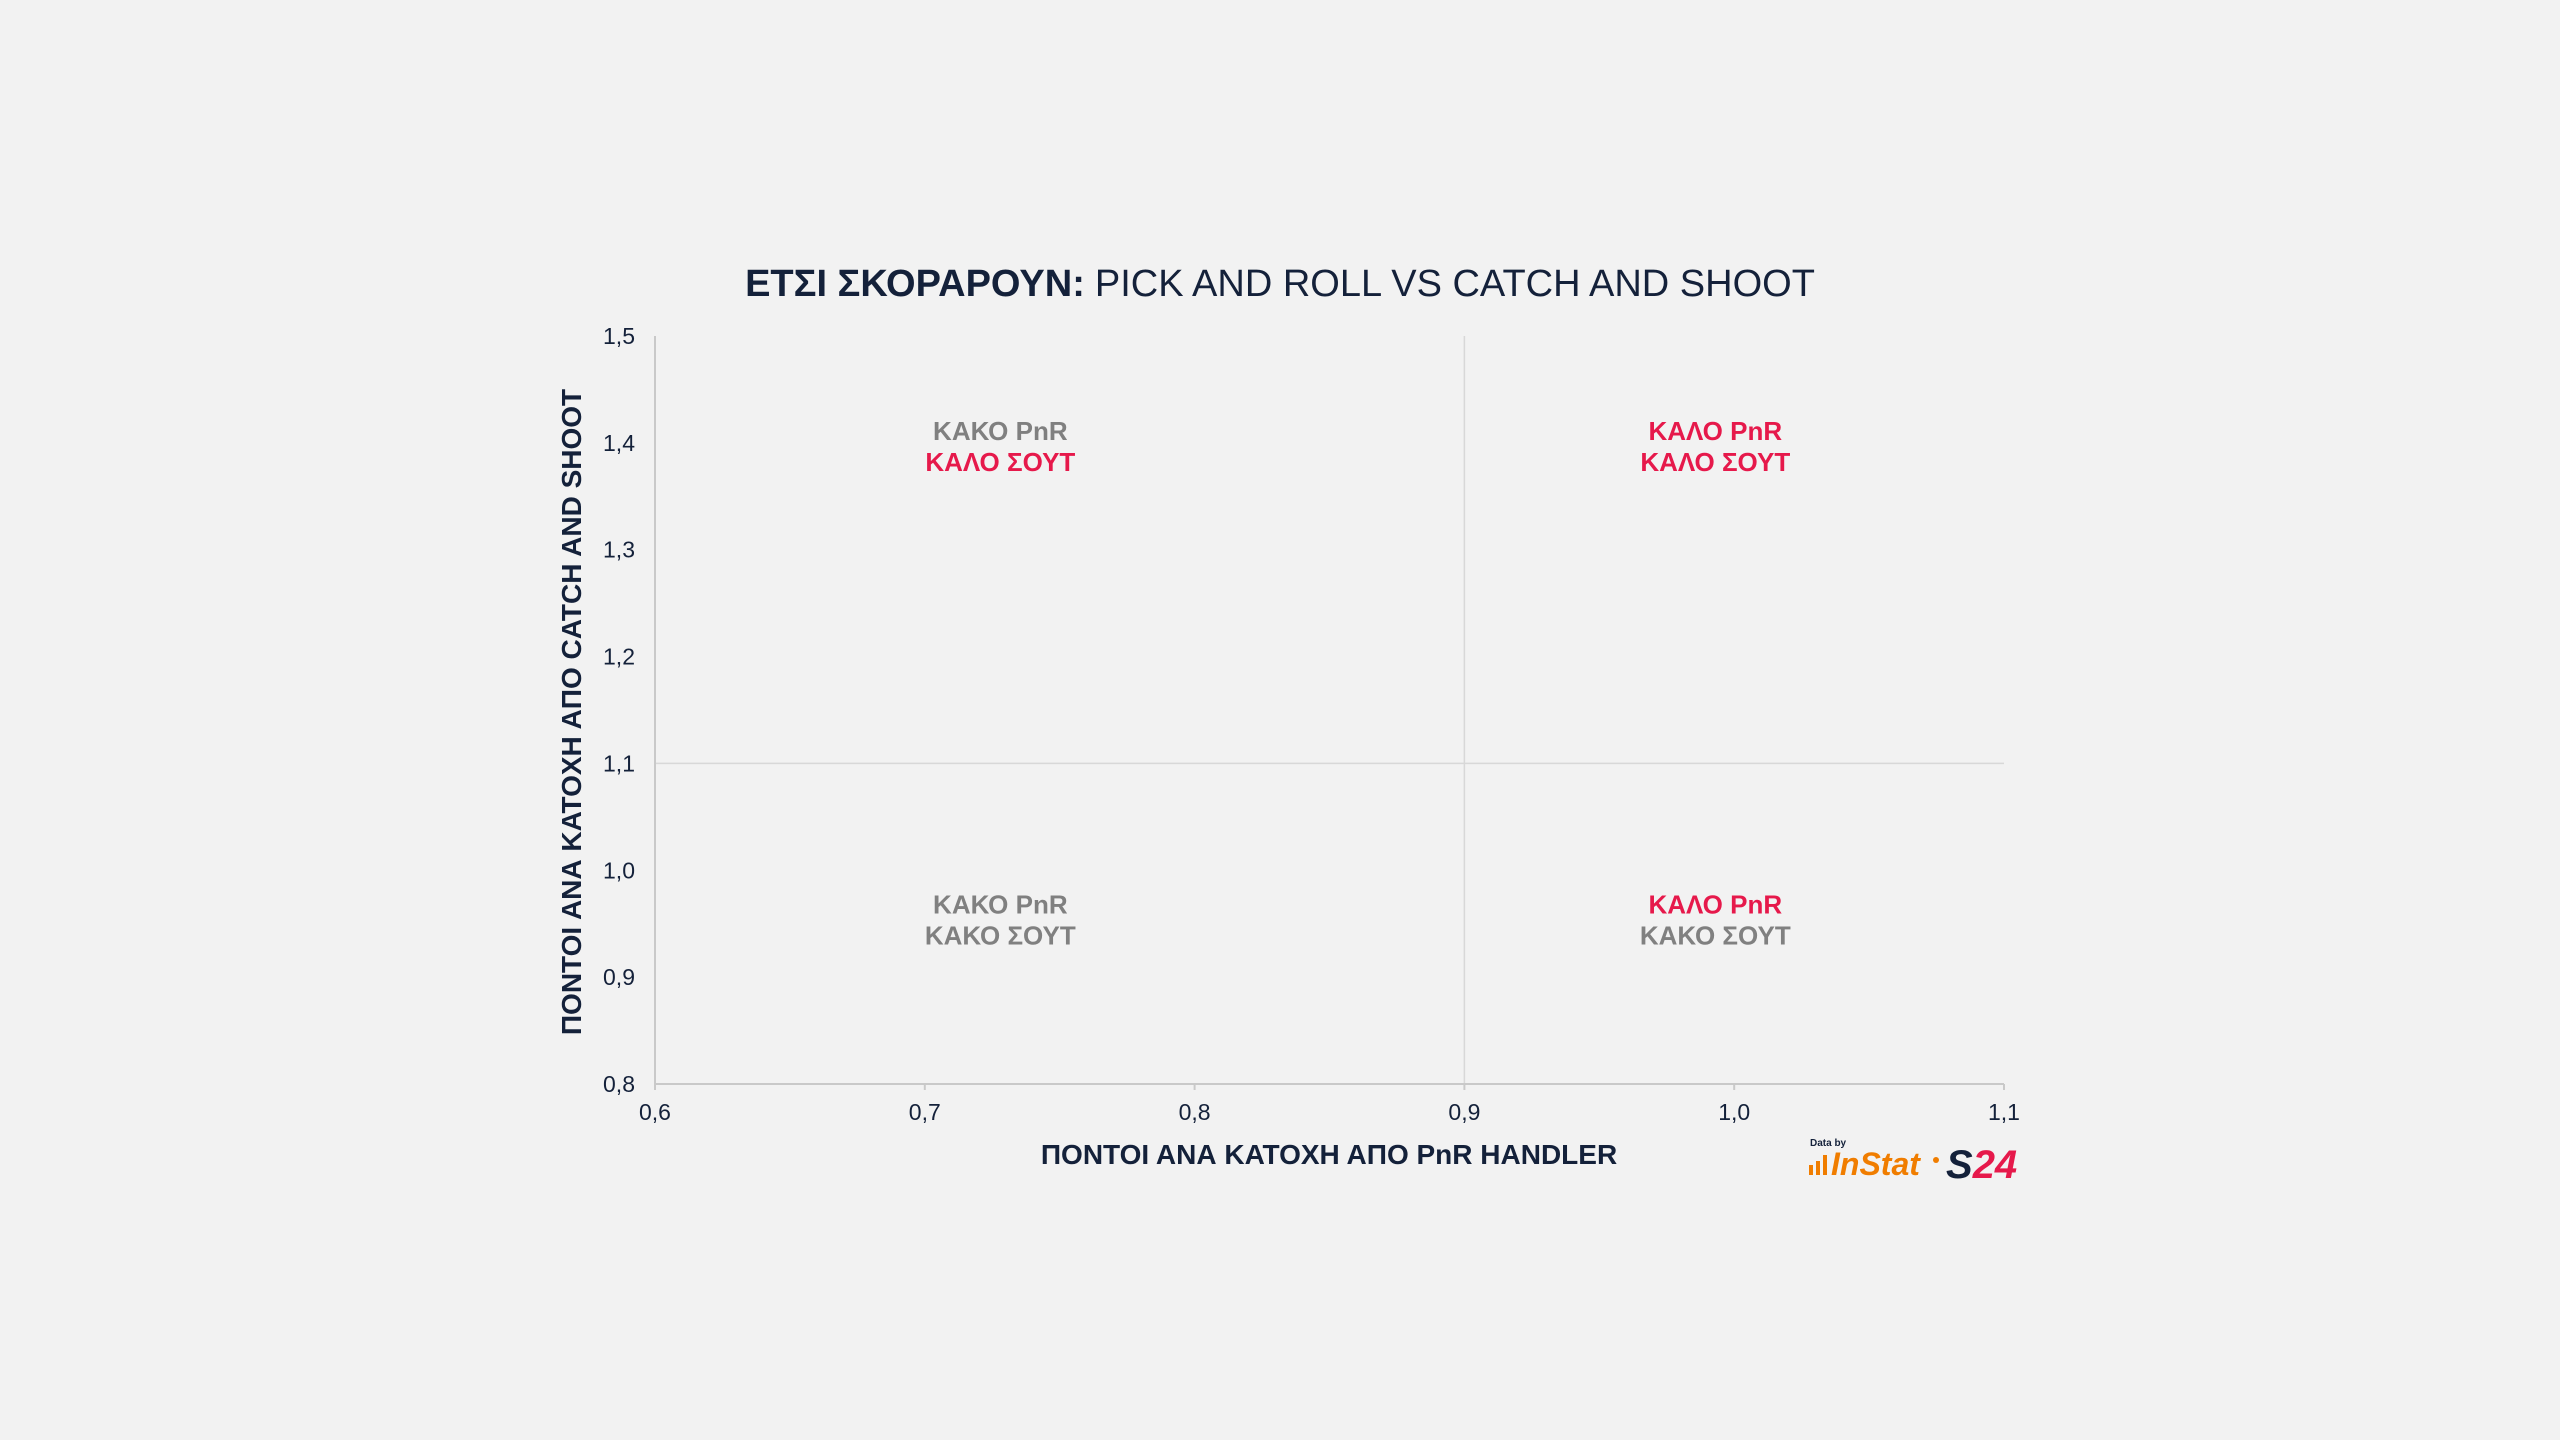 The width and height of the screenshot is (2560, 1440). What do you see at coordinates (1734, 1112) in the screenshot?
I see `x-tick-label: 1,0` at bounding box center [1734, 1112].